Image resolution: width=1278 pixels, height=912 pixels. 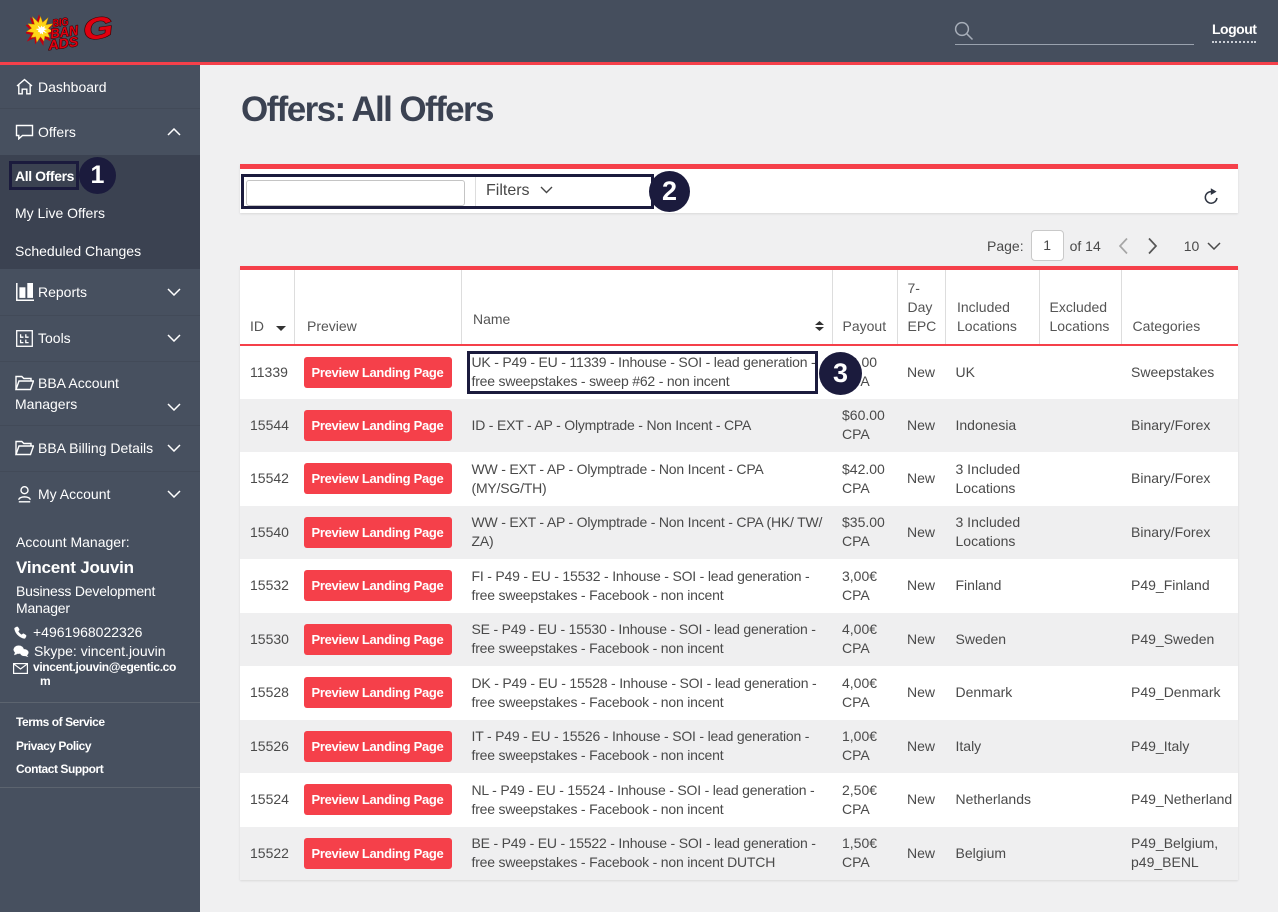 What do you see at coordinates (98, 29) in the screenshot?
I see `svg-text: G` at bounding box center [98, 29].